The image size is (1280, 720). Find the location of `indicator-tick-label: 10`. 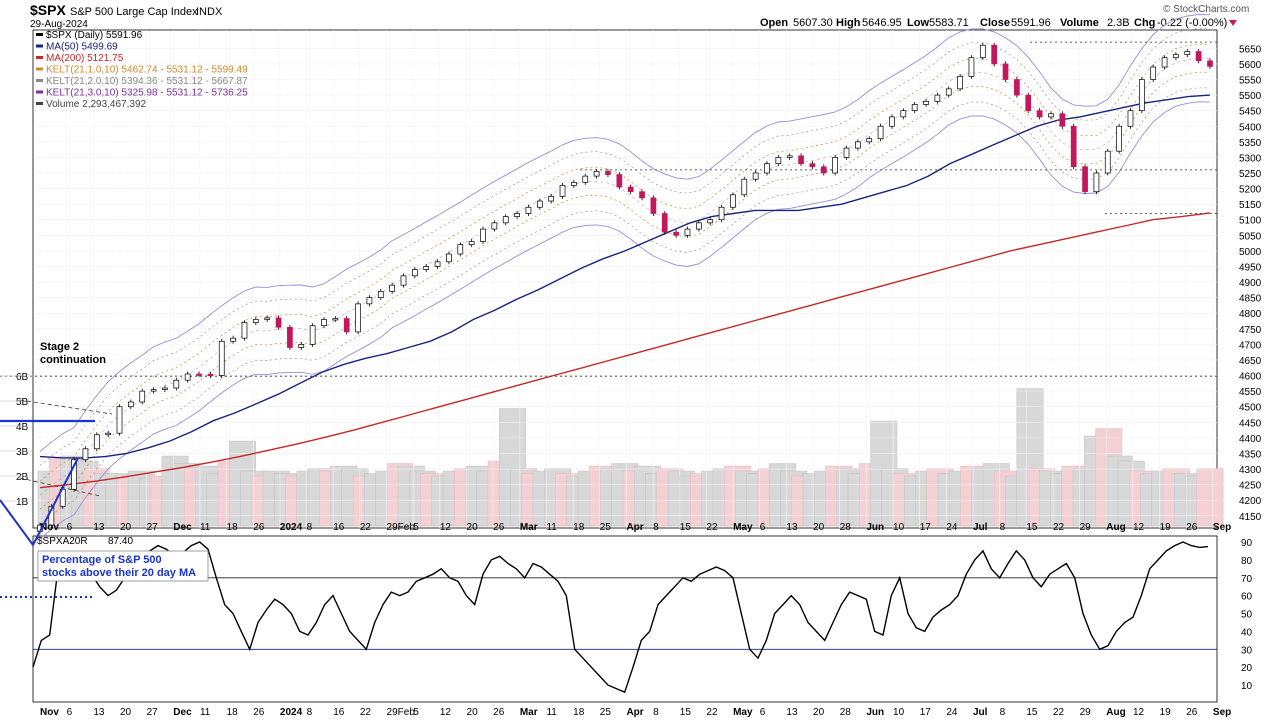

indicator-tick-label: 10 is located at coordinates (1247, 686).